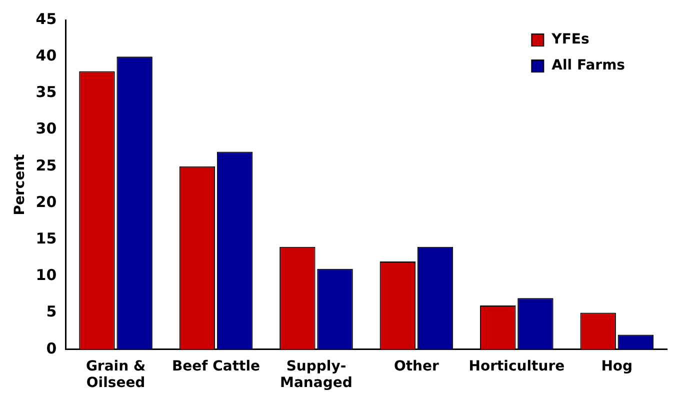 The width and height of the screenshot is (685, 403). I want to click on x-tick-label: Beef Cattle, so click(216, 366).